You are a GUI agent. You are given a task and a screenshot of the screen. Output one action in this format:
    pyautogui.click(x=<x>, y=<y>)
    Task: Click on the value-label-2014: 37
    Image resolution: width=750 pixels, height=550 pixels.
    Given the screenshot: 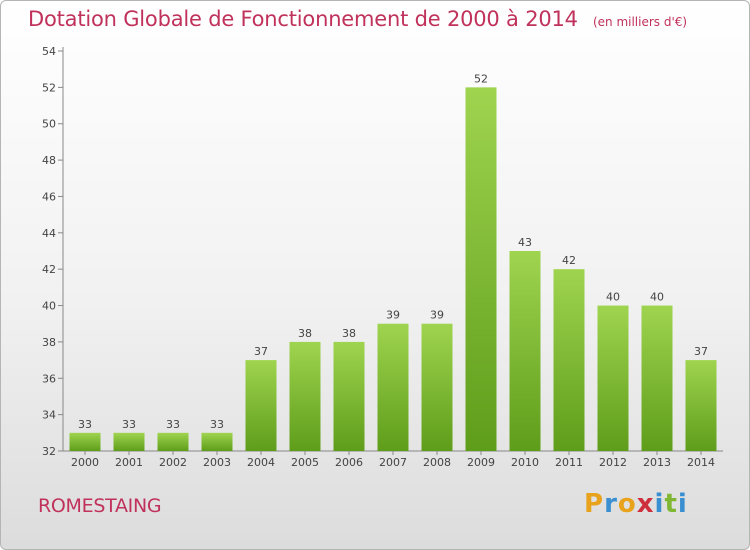 What is the action you would take?
    pyautogui.click(x=701, y=351)
    